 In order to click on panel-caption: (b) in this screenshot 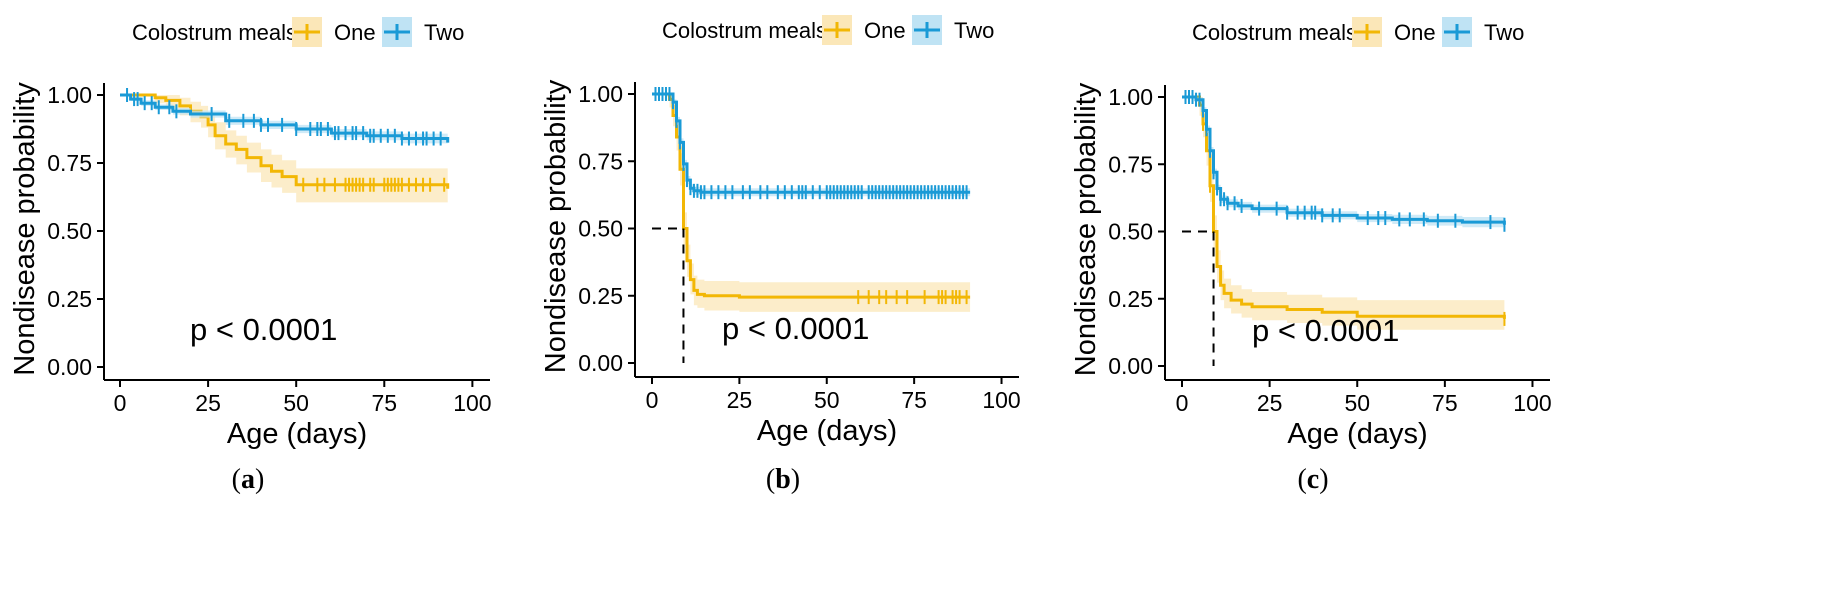, I will do `click(783, 479)`.